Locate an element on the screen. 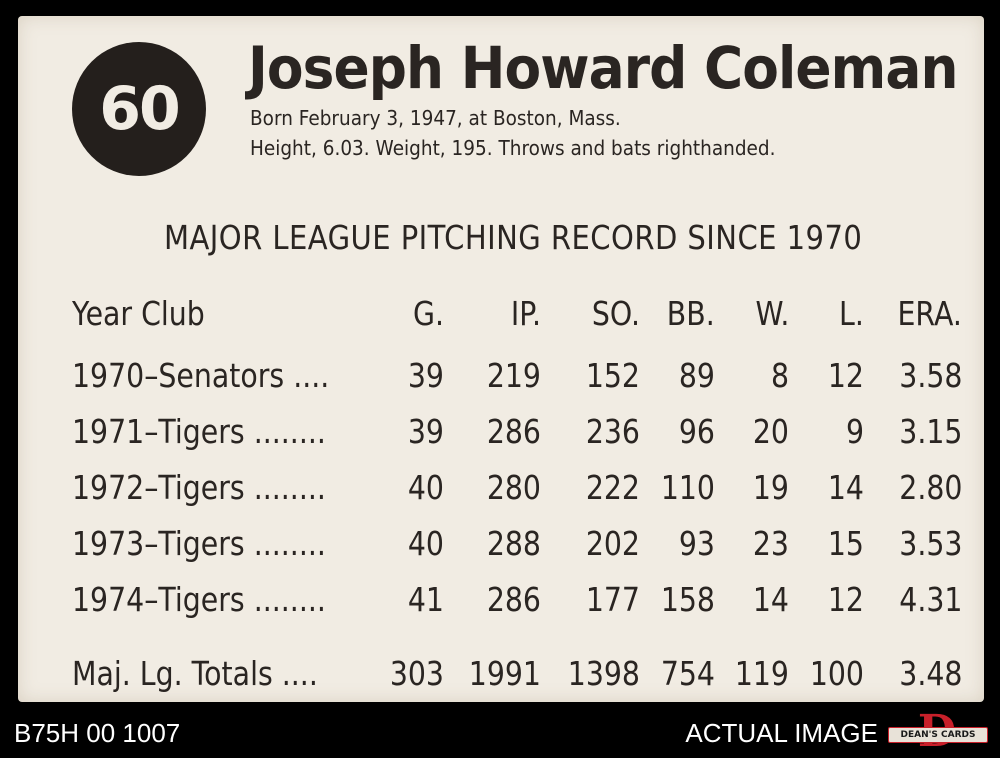 This screenshot has width=1000, height=758. cell-w: W. is located at coordinates (772, 313).